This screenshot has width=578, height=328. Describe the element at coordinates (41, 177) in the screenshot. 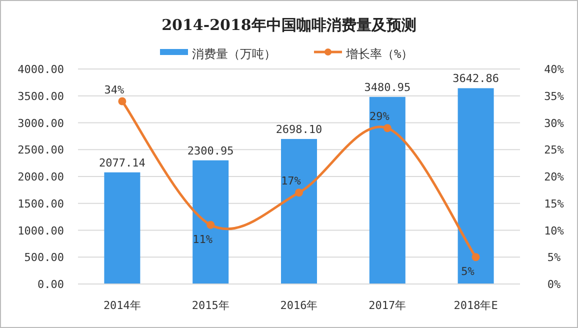

I see `y-tick-label: 2000.00` at that location.